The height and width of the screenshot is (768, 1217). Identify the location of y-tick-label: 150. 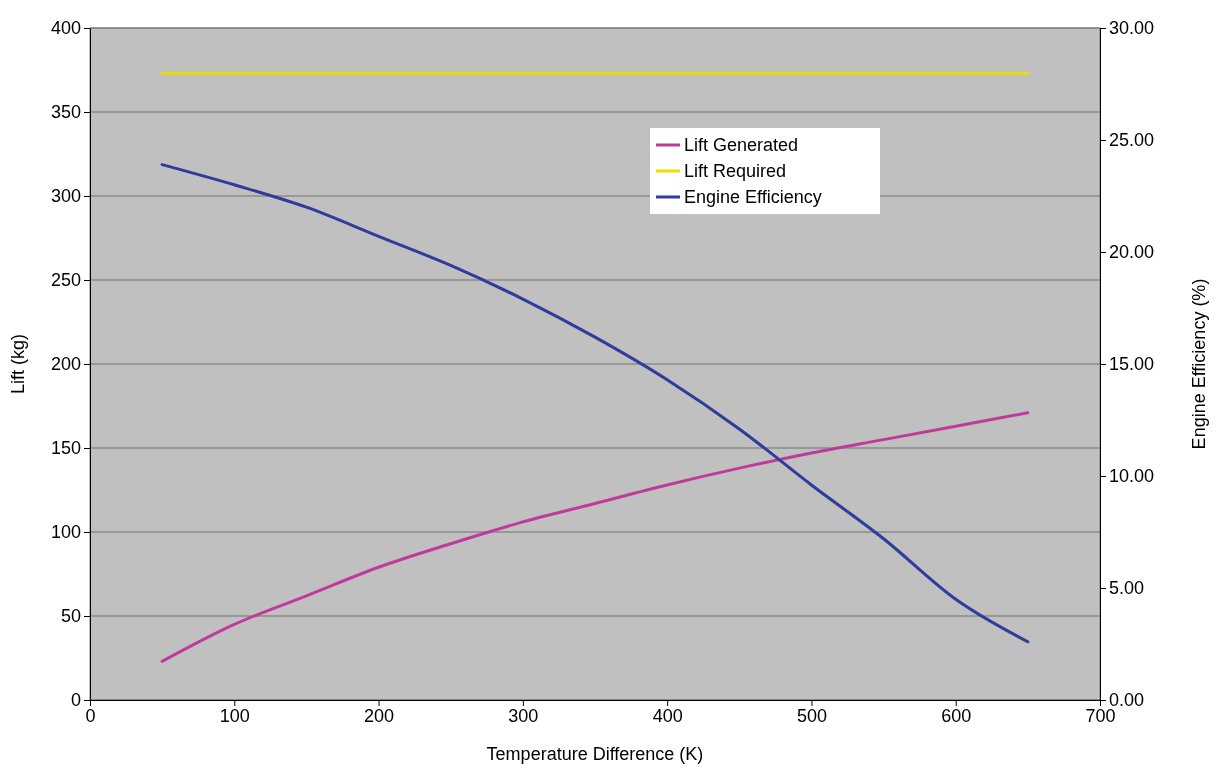
(65, 448).